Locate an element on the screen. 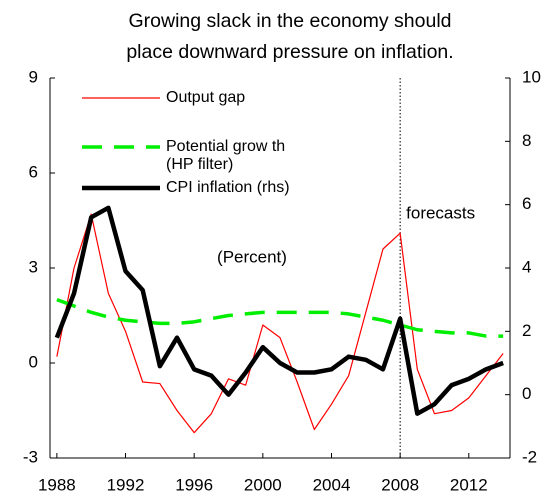 The height and width of the screenshot is (500, 552). y-tick-label: 0 is located at coordinates (33, 361).